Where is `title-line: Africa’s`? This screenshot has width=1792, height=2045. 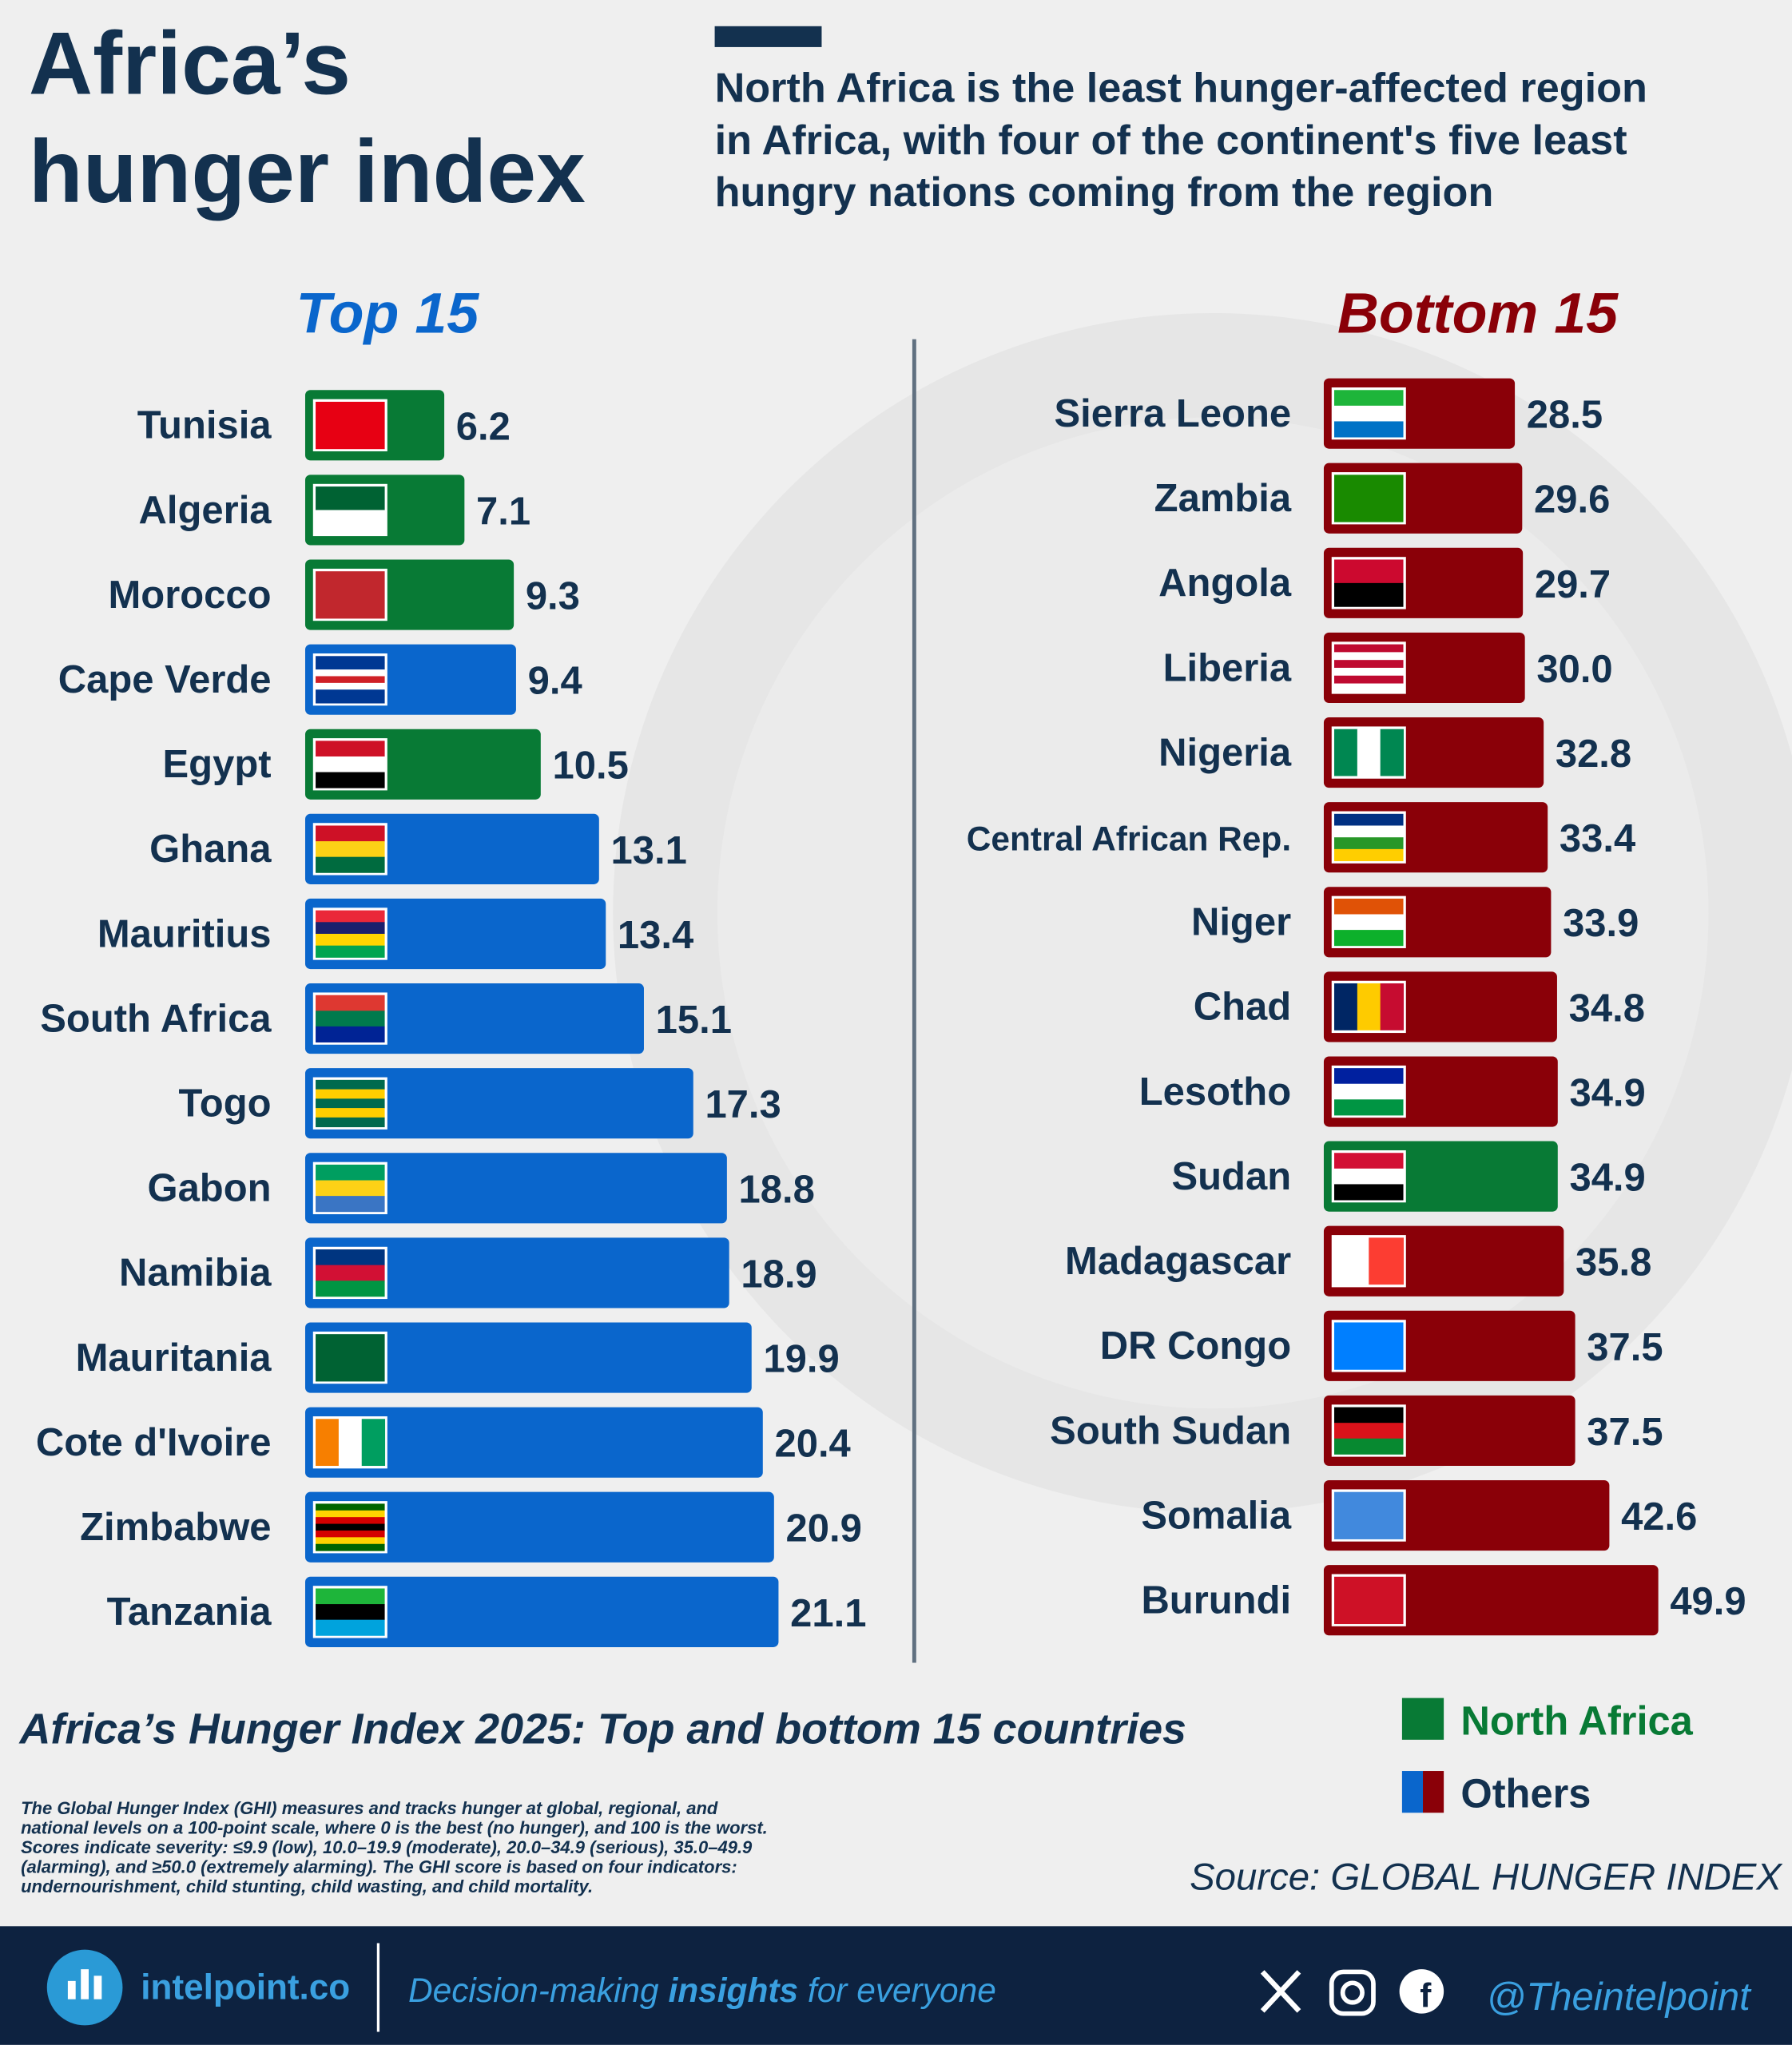
title-line: Africa’s is located at coordinates (190, 63).